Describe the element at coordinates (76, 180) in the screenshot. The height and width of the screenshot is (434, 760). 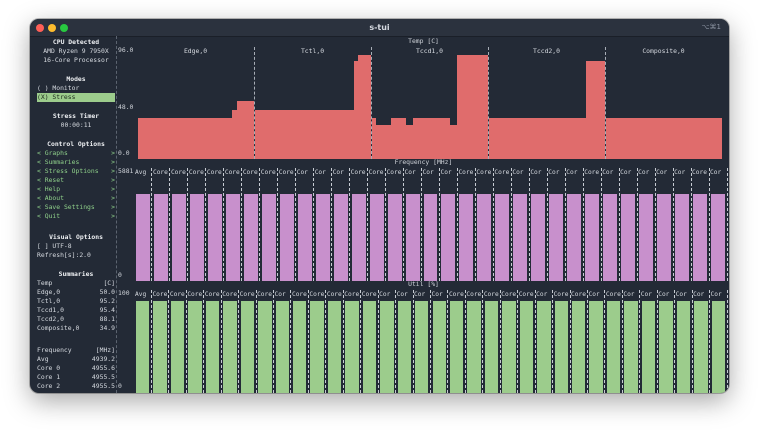
I see `control-option-reset: < Reset >` at that location.